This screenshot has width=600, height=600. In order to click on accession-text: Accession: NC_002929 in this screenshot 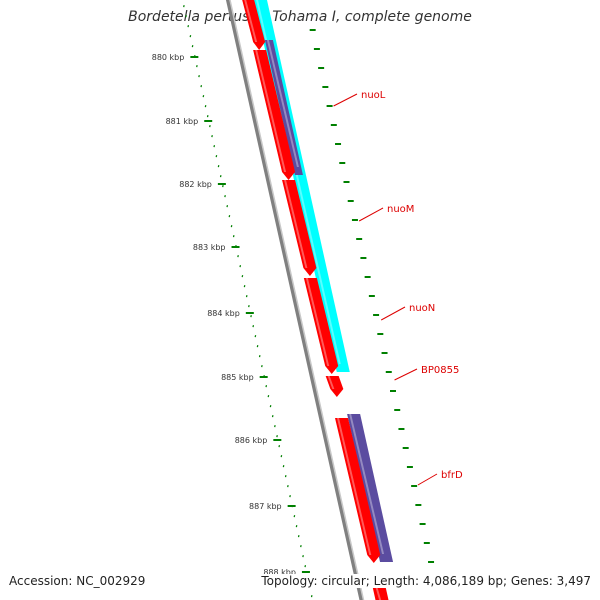, I will do `click(79, 581)`.